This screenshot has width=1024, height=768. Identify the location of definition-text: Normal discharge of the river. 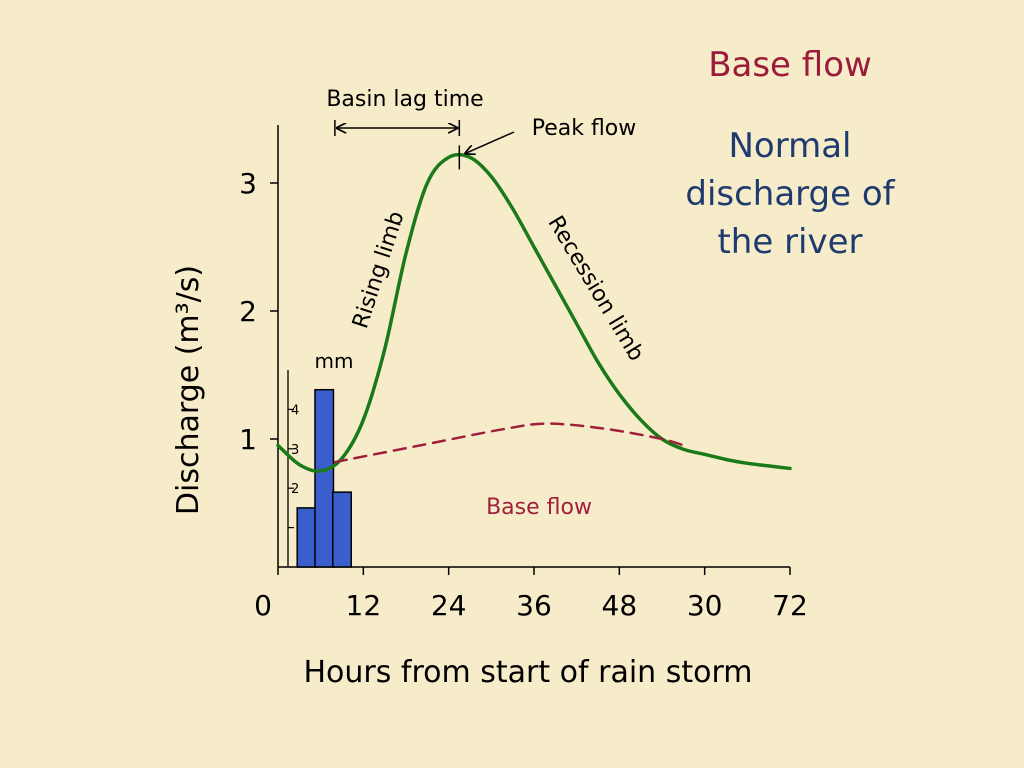
(790, 194).